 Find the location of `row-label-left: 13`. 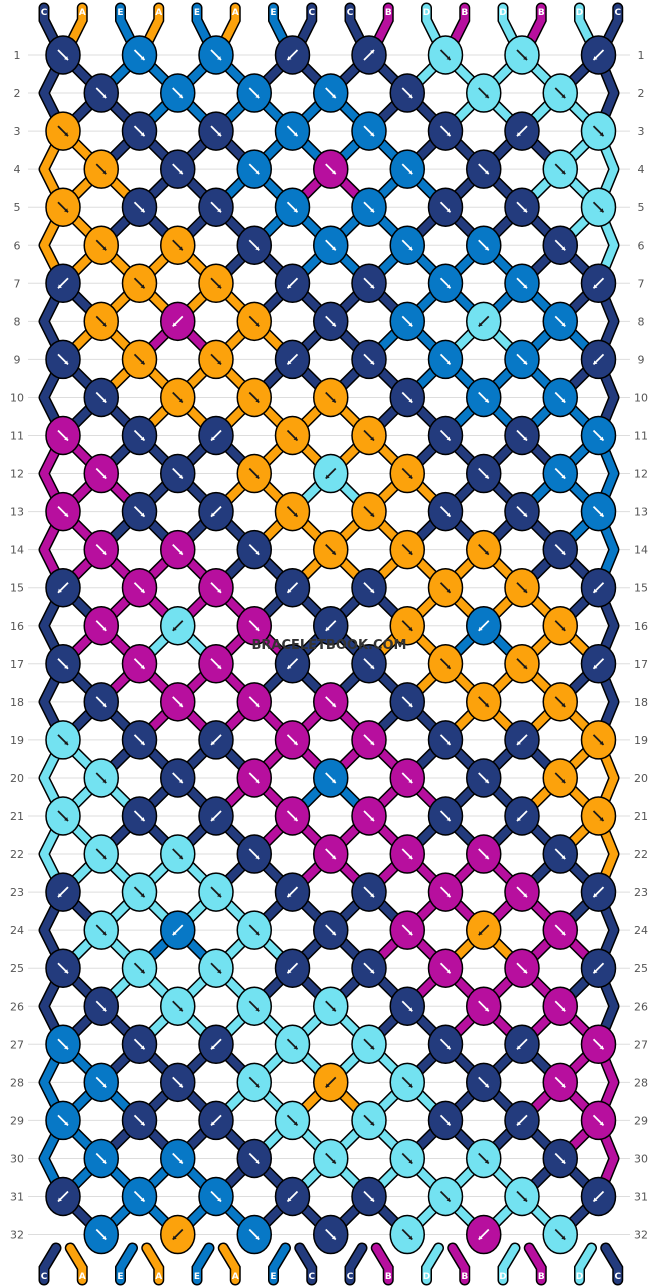

row-label-left: 13 is located at coordinates (17, 512).